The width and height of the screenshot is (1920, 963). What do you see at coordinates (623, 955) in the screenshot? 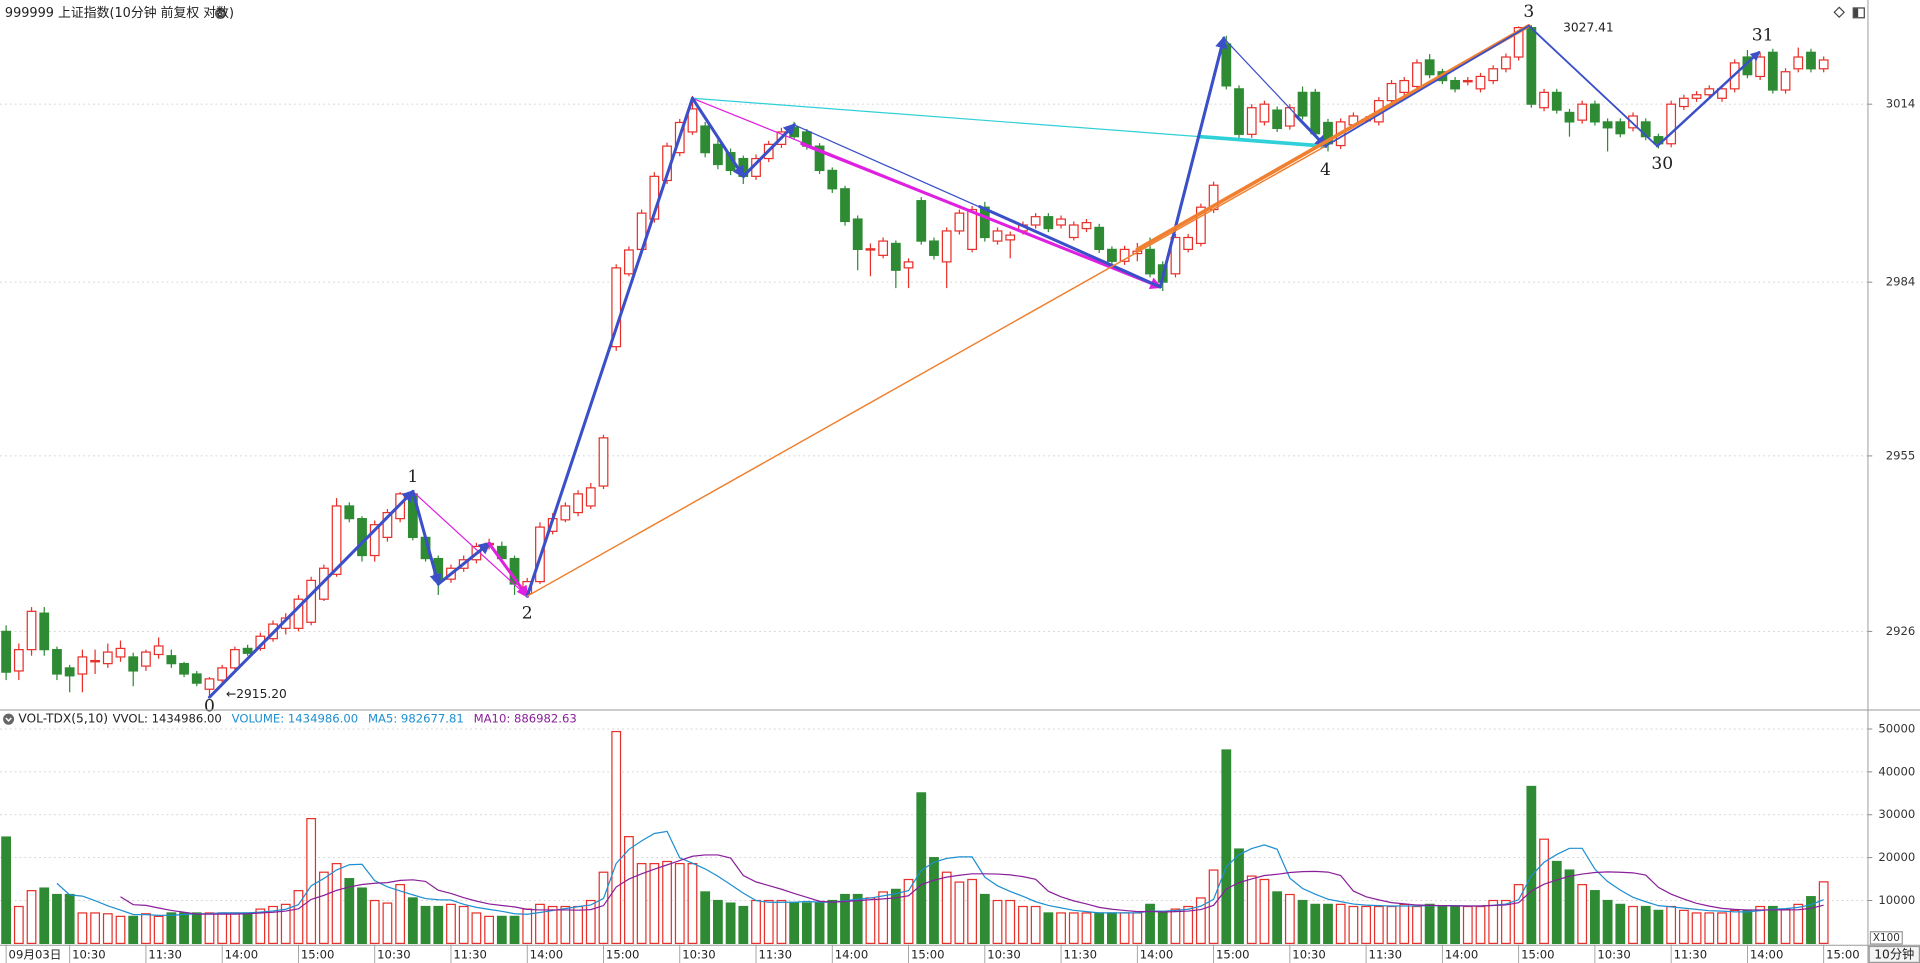
I see `x-tick-label: 15:00` at bounding box center [623, 955].